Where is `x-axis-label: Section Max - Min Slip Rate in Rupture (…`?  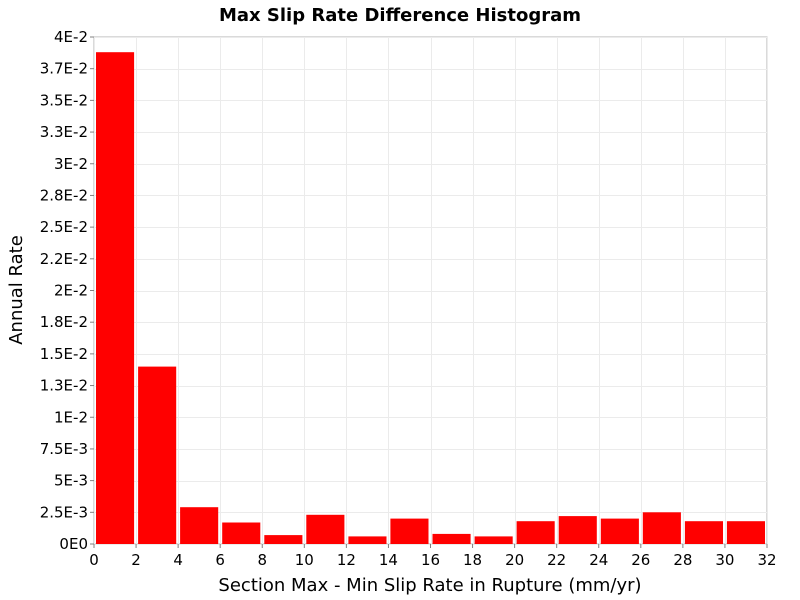 x-axis-label: Section Max - Min Slip Rate in Rupture (… is located at coordinates (429, 585).